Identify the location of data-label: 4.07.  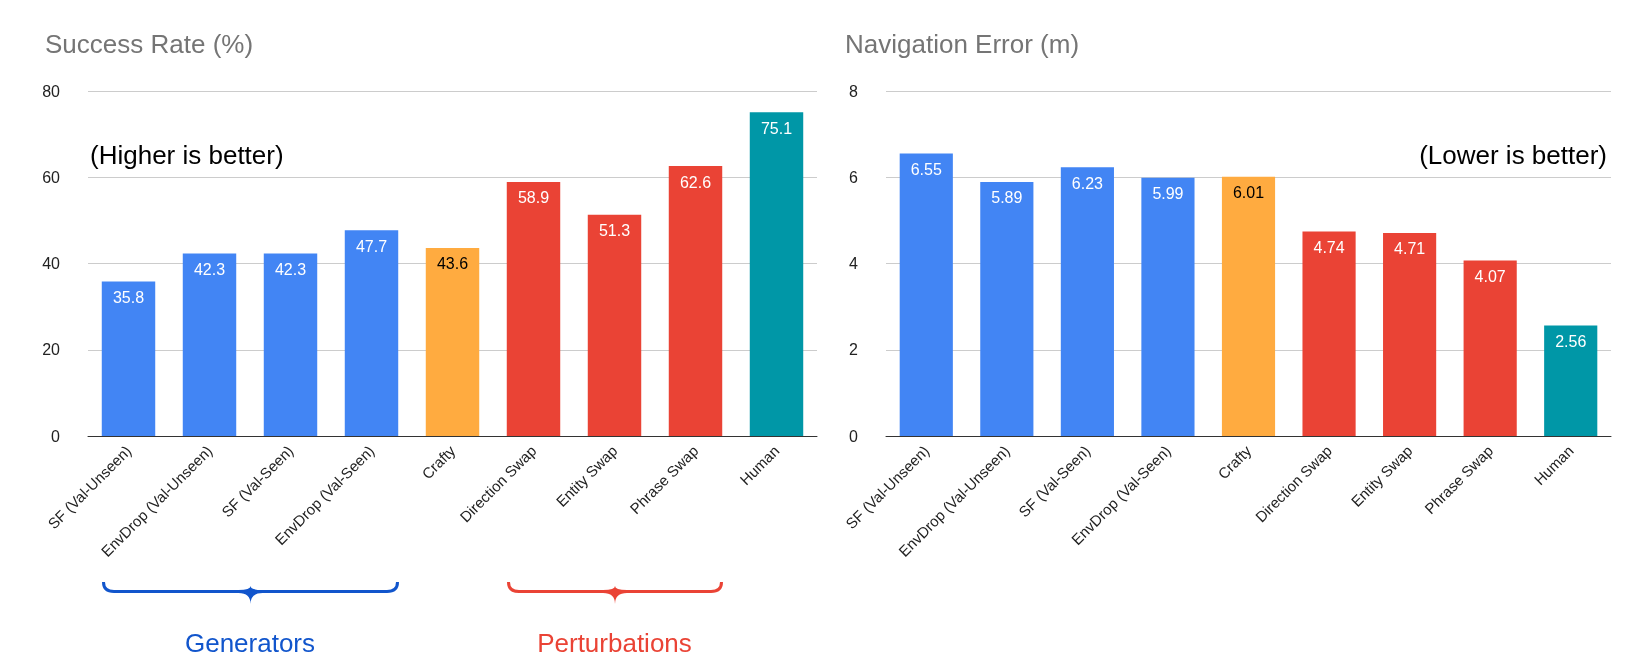
(1490, 276).